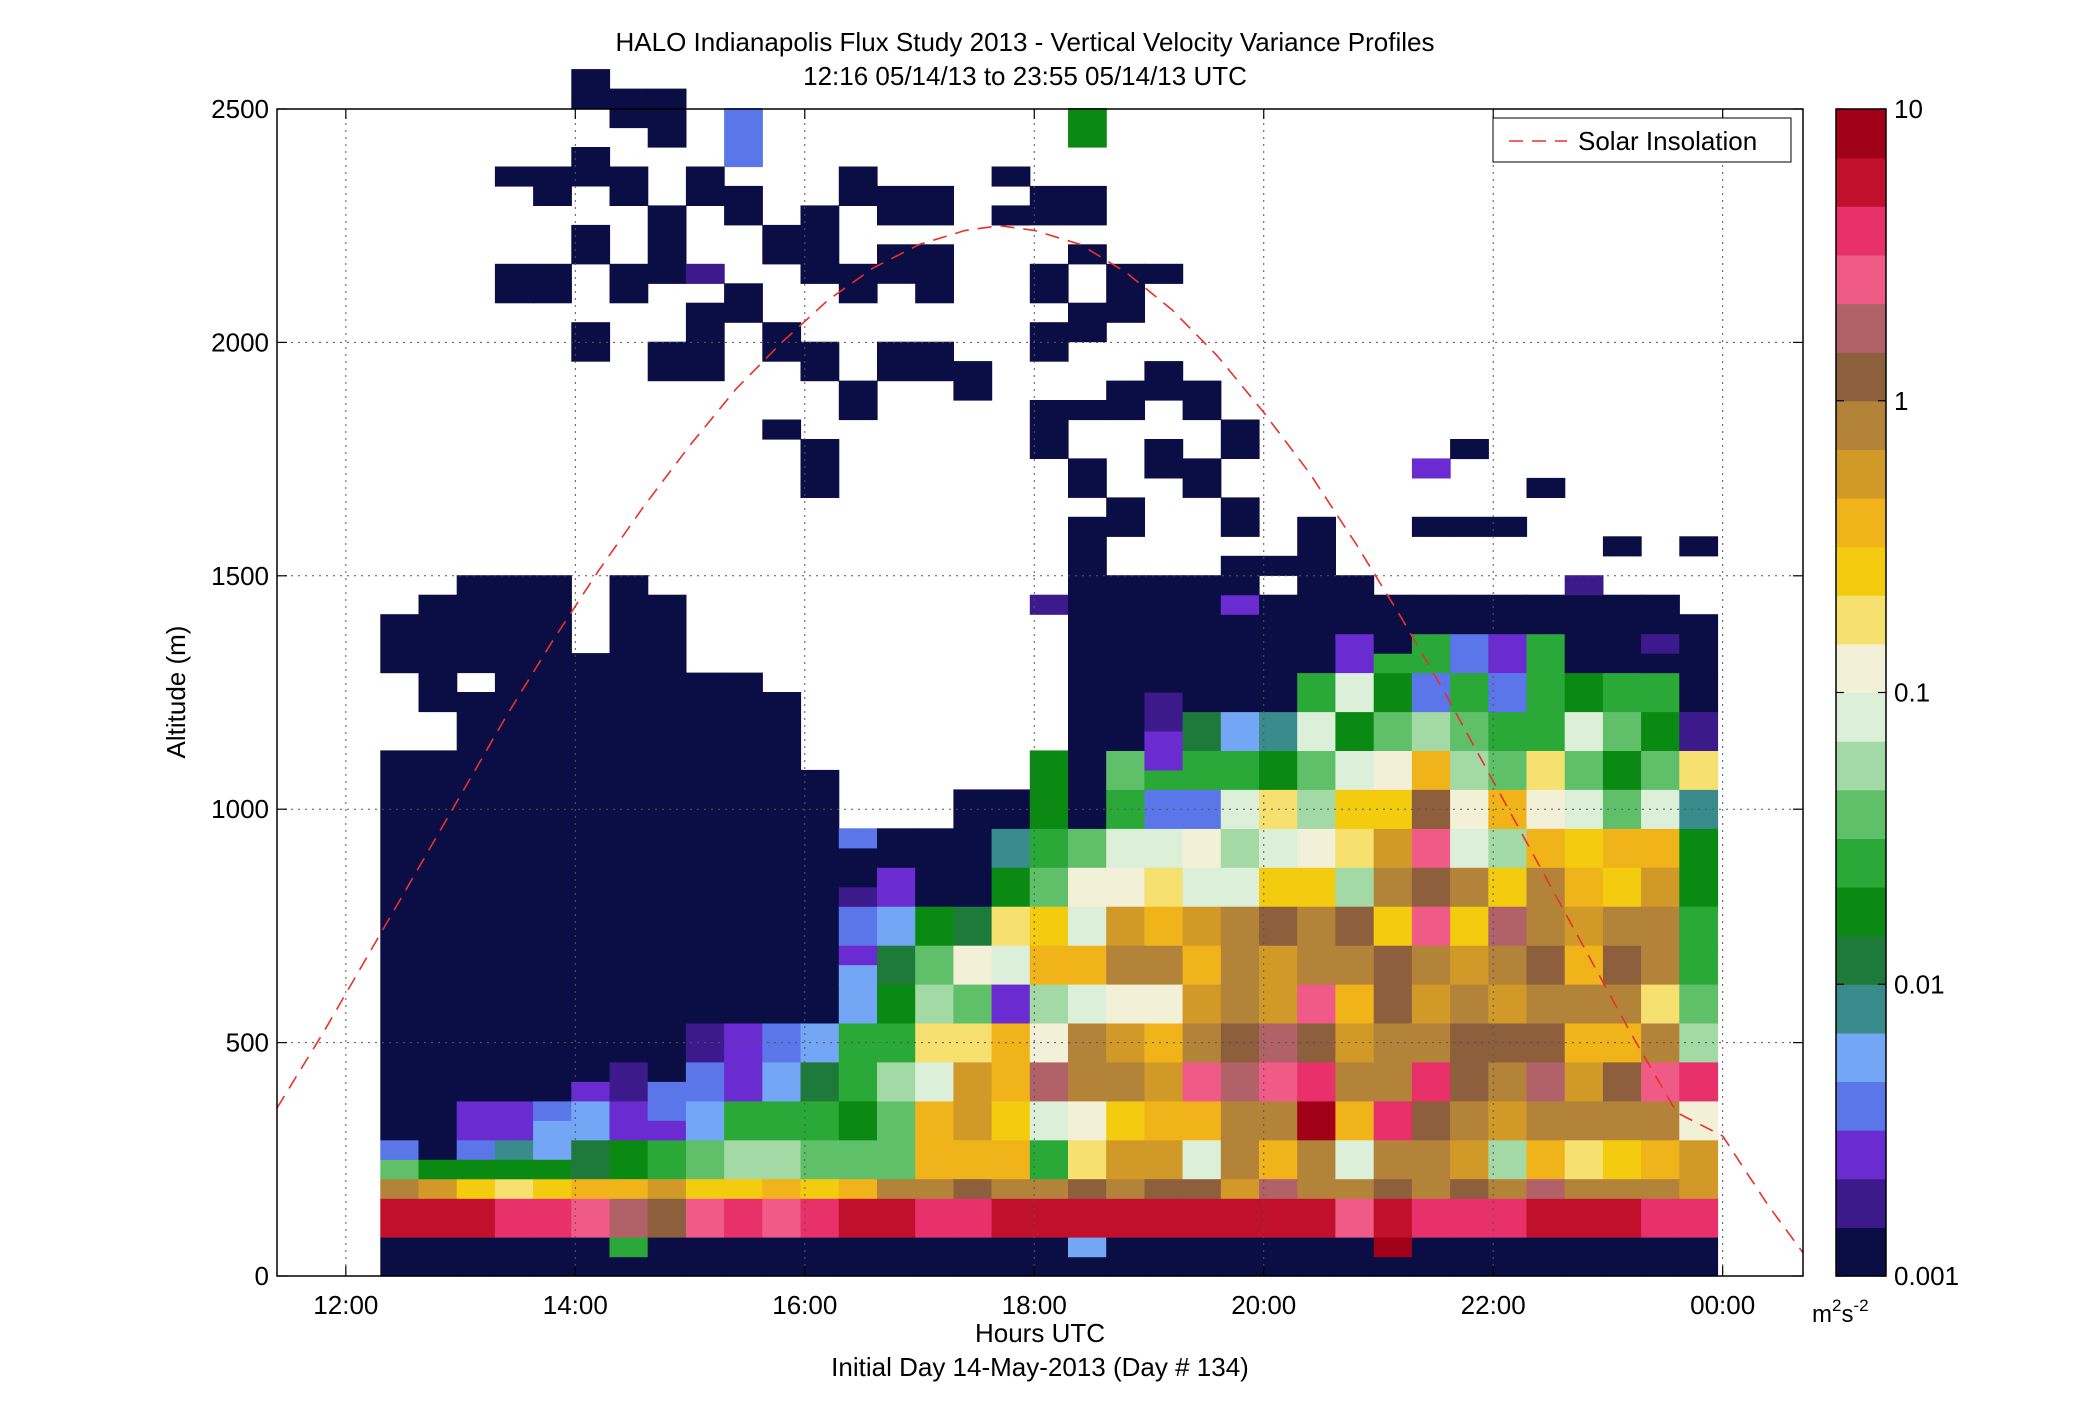 The width and height of the screenshot is (2098, 1425). Describe the element at coordinates (240, 576) in the screenshot. I see `y-tick-label: 1500` at that location.